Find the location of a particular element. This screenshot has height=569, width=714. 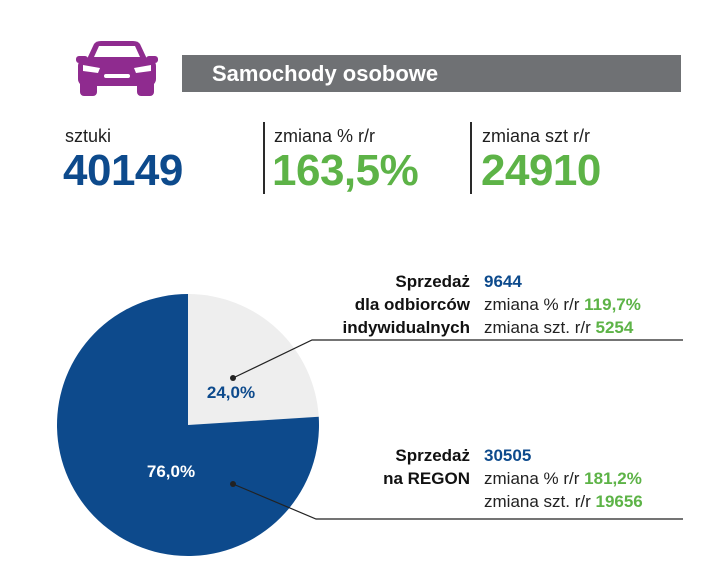

leader-line-regon is located at coordinates (457, 501).